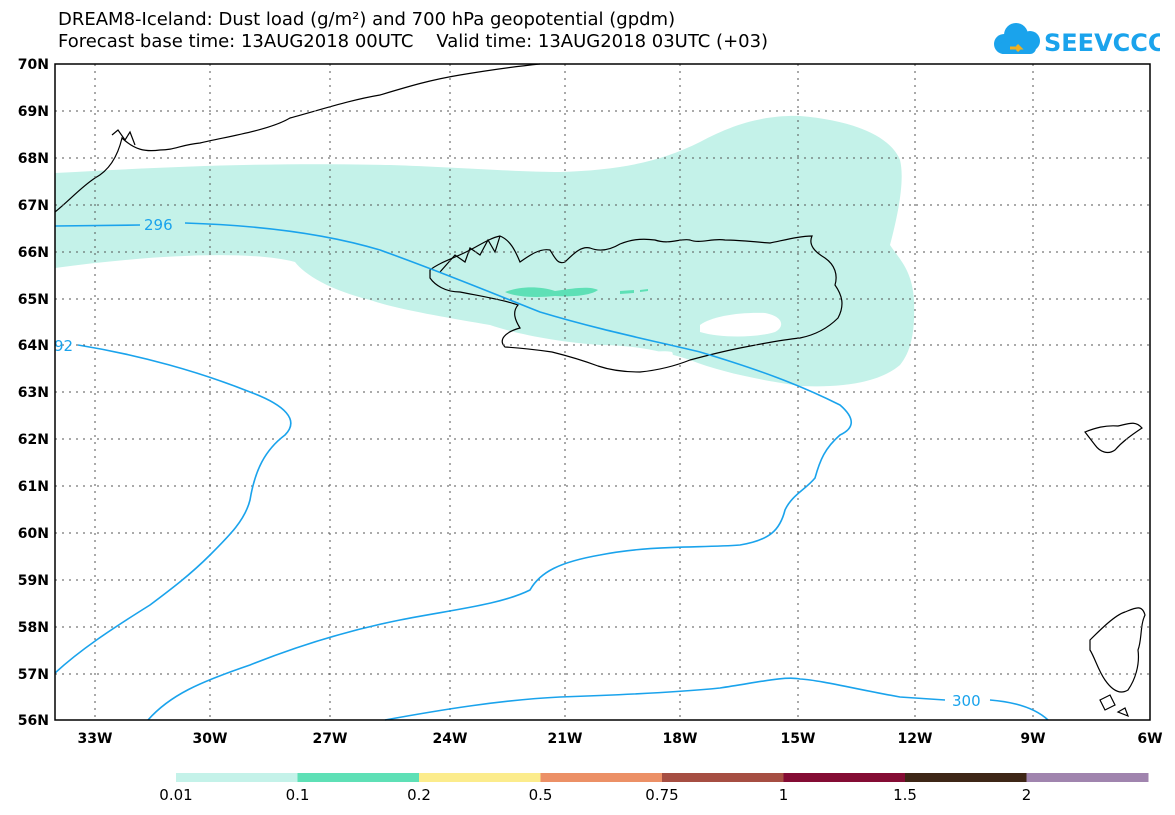 Image resolution: width=1175 pixels, height=815 pixels. What do you see at coordinates (123, 137) in the screenshot?
I see `greenland-inlet` at bounding box center [123, 137].